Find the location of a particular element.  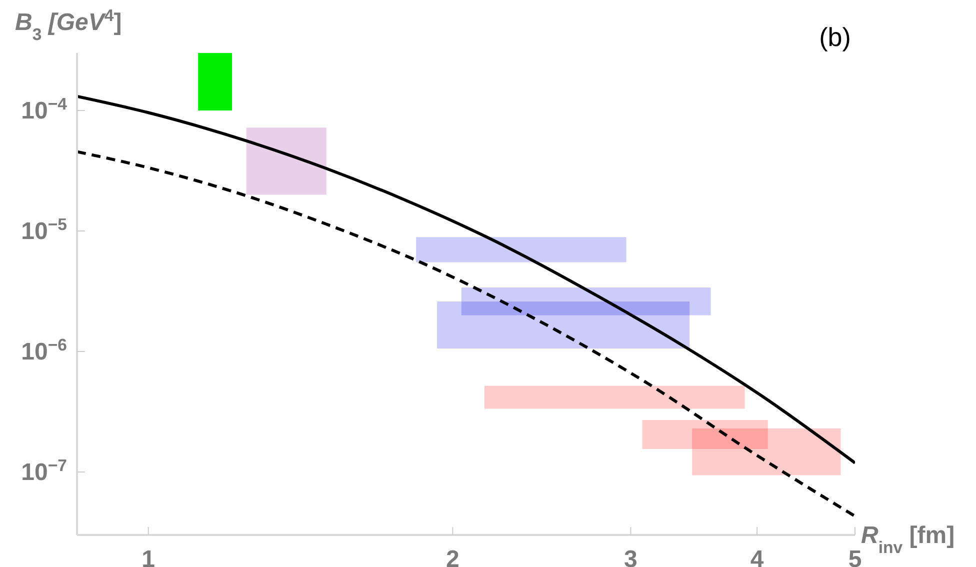

y-axis-title: B$_{3}$ [GeV$^{4}$] is located at coordinates (68, 25).